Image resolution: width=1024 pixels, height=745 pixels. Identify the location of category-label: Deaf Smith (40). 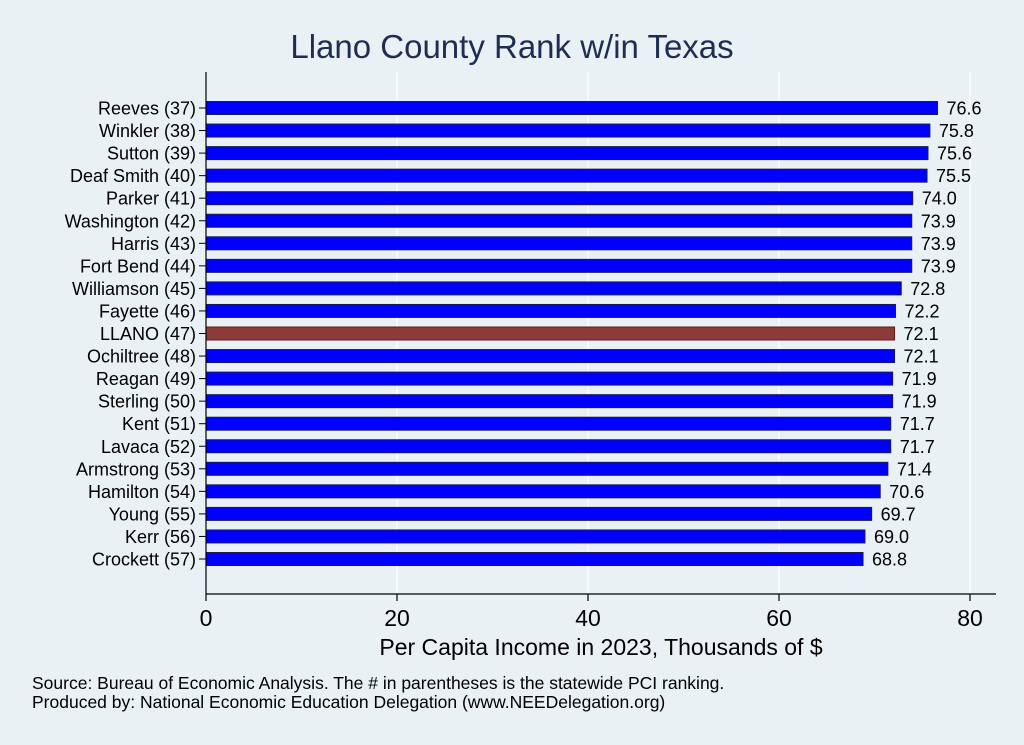
(133, 176).